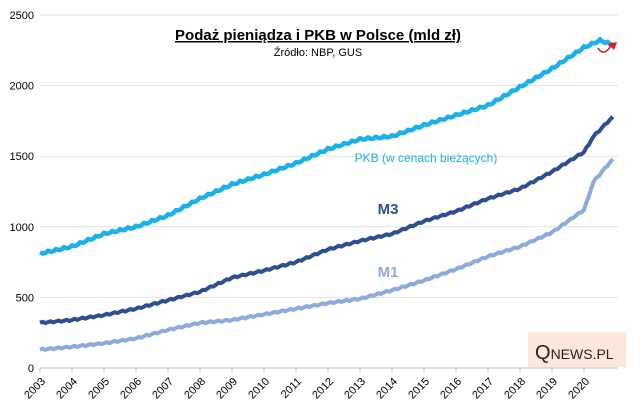 This screenshot has width=643, height=417. Describe the element at coordinates (195, 389) in the screenshot. I see `x-tick-label: 2008` at that location.